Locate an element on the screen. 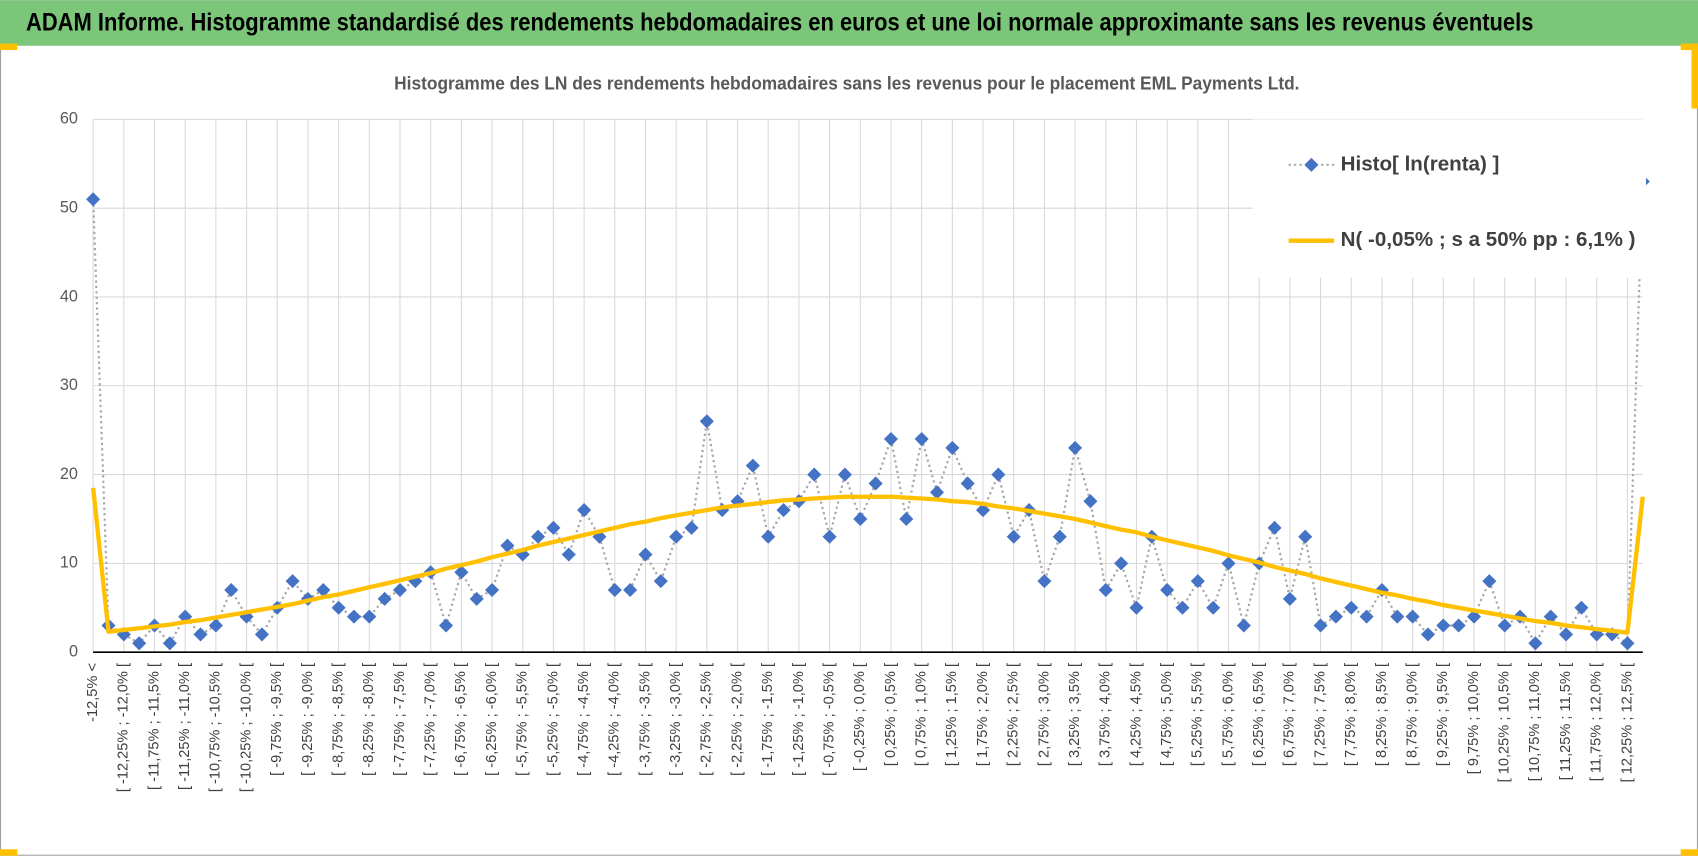 This screenshot has height=856, width=1698. x-tick-label: [ 10,75% ; 11,0% [ is located at coordinates (1535, 722).